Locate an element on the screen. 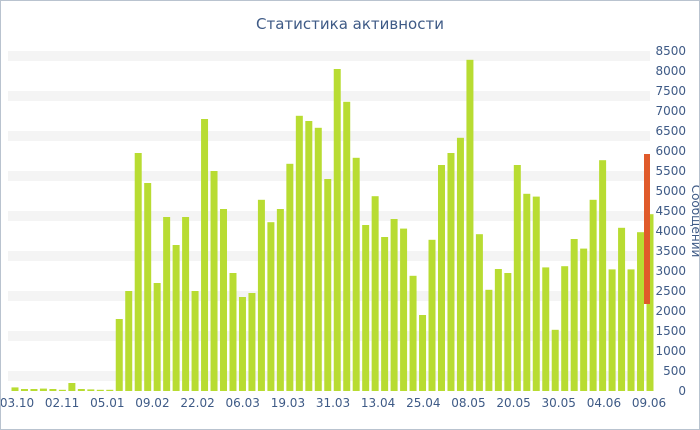 The image size is (700, 430). x-tick-label: 06.03 is located at coordinates (243, 403).